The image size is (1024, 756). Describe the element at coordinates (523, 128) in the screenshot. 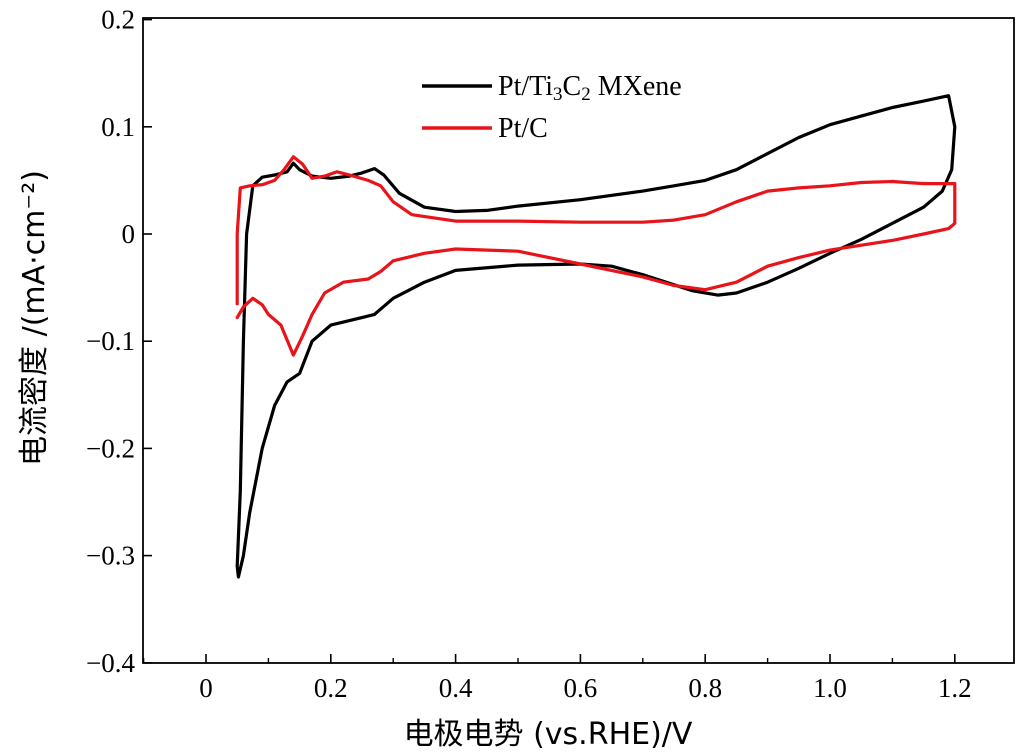

I see `legend-label-1: Pt/C` at that location.